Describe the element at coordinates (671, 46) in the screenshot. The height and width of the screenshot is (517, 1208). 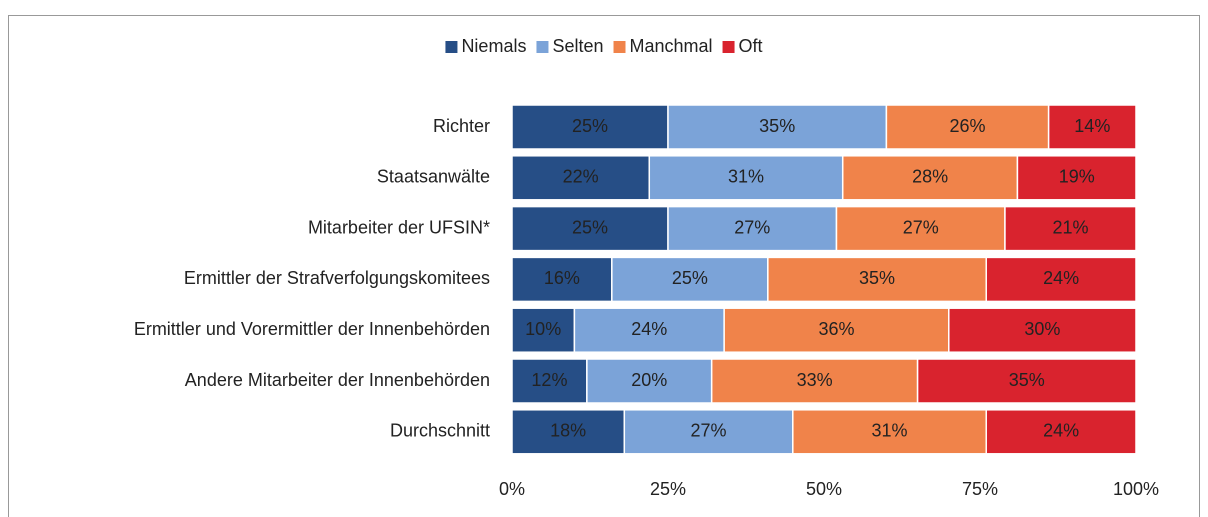
I see `legend-label: Manchmal` at that location.